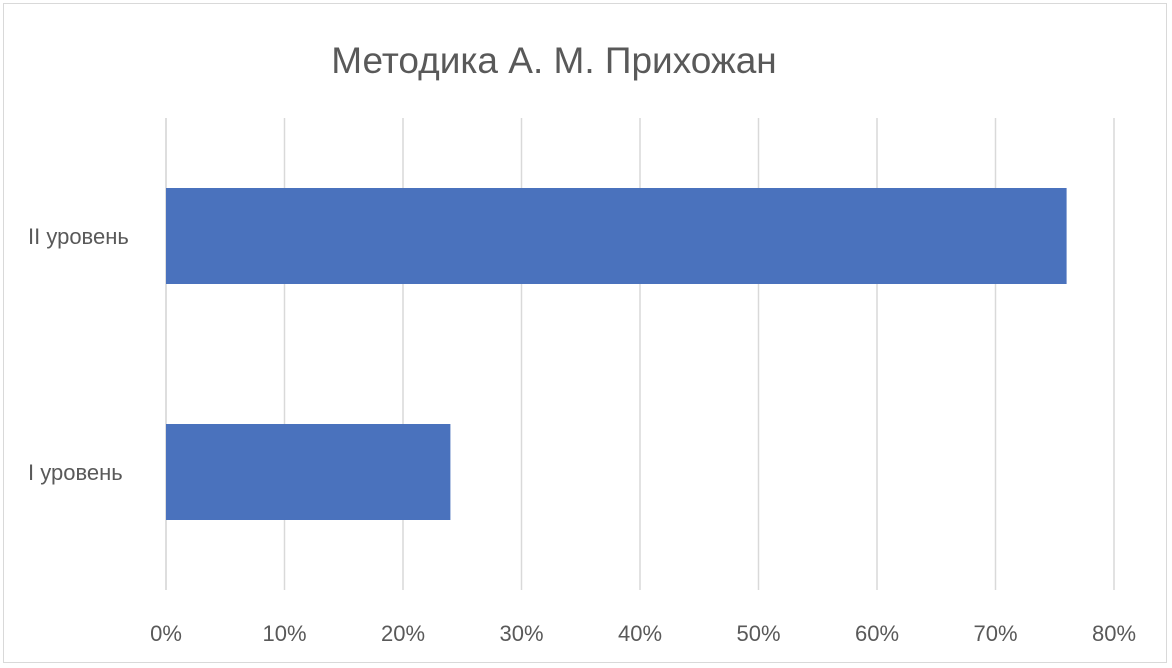 Image resolution: width=1172 pixels, height=668 pixels. What do you see at coordinates (640, 633) in the screenshot?
I see `x-tick-label: 40%` at bounding box center [640, 633].